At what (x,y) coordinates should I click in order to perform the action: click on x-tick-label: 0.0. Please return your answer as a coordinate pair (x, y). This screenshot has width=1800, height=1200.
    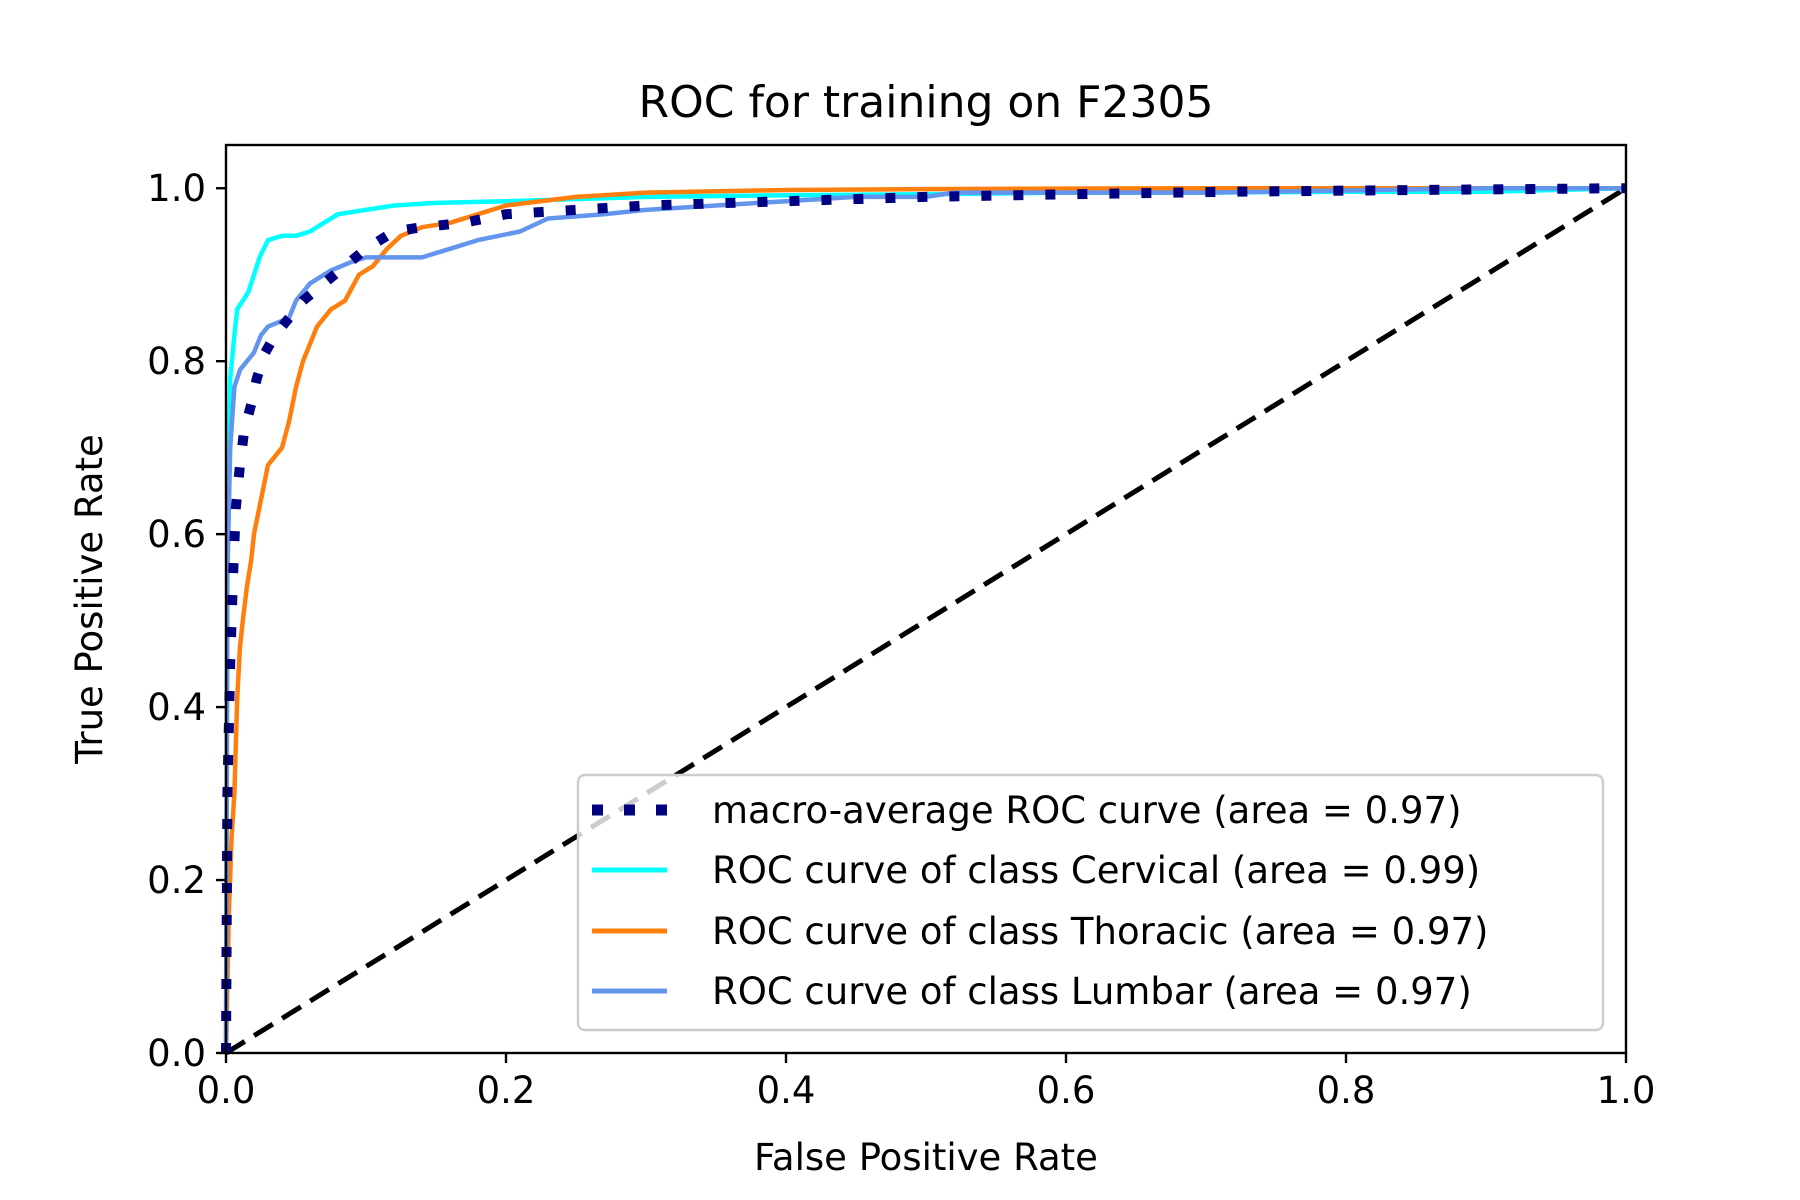
    Looking at the image, I should click on (226, 1090).